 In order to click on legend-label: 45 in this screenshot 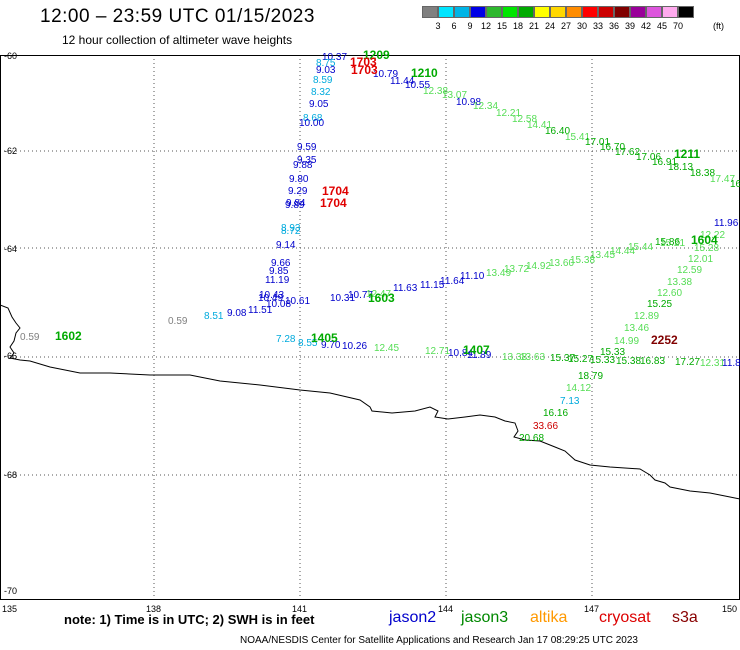, I will do `click(661, 26)`.